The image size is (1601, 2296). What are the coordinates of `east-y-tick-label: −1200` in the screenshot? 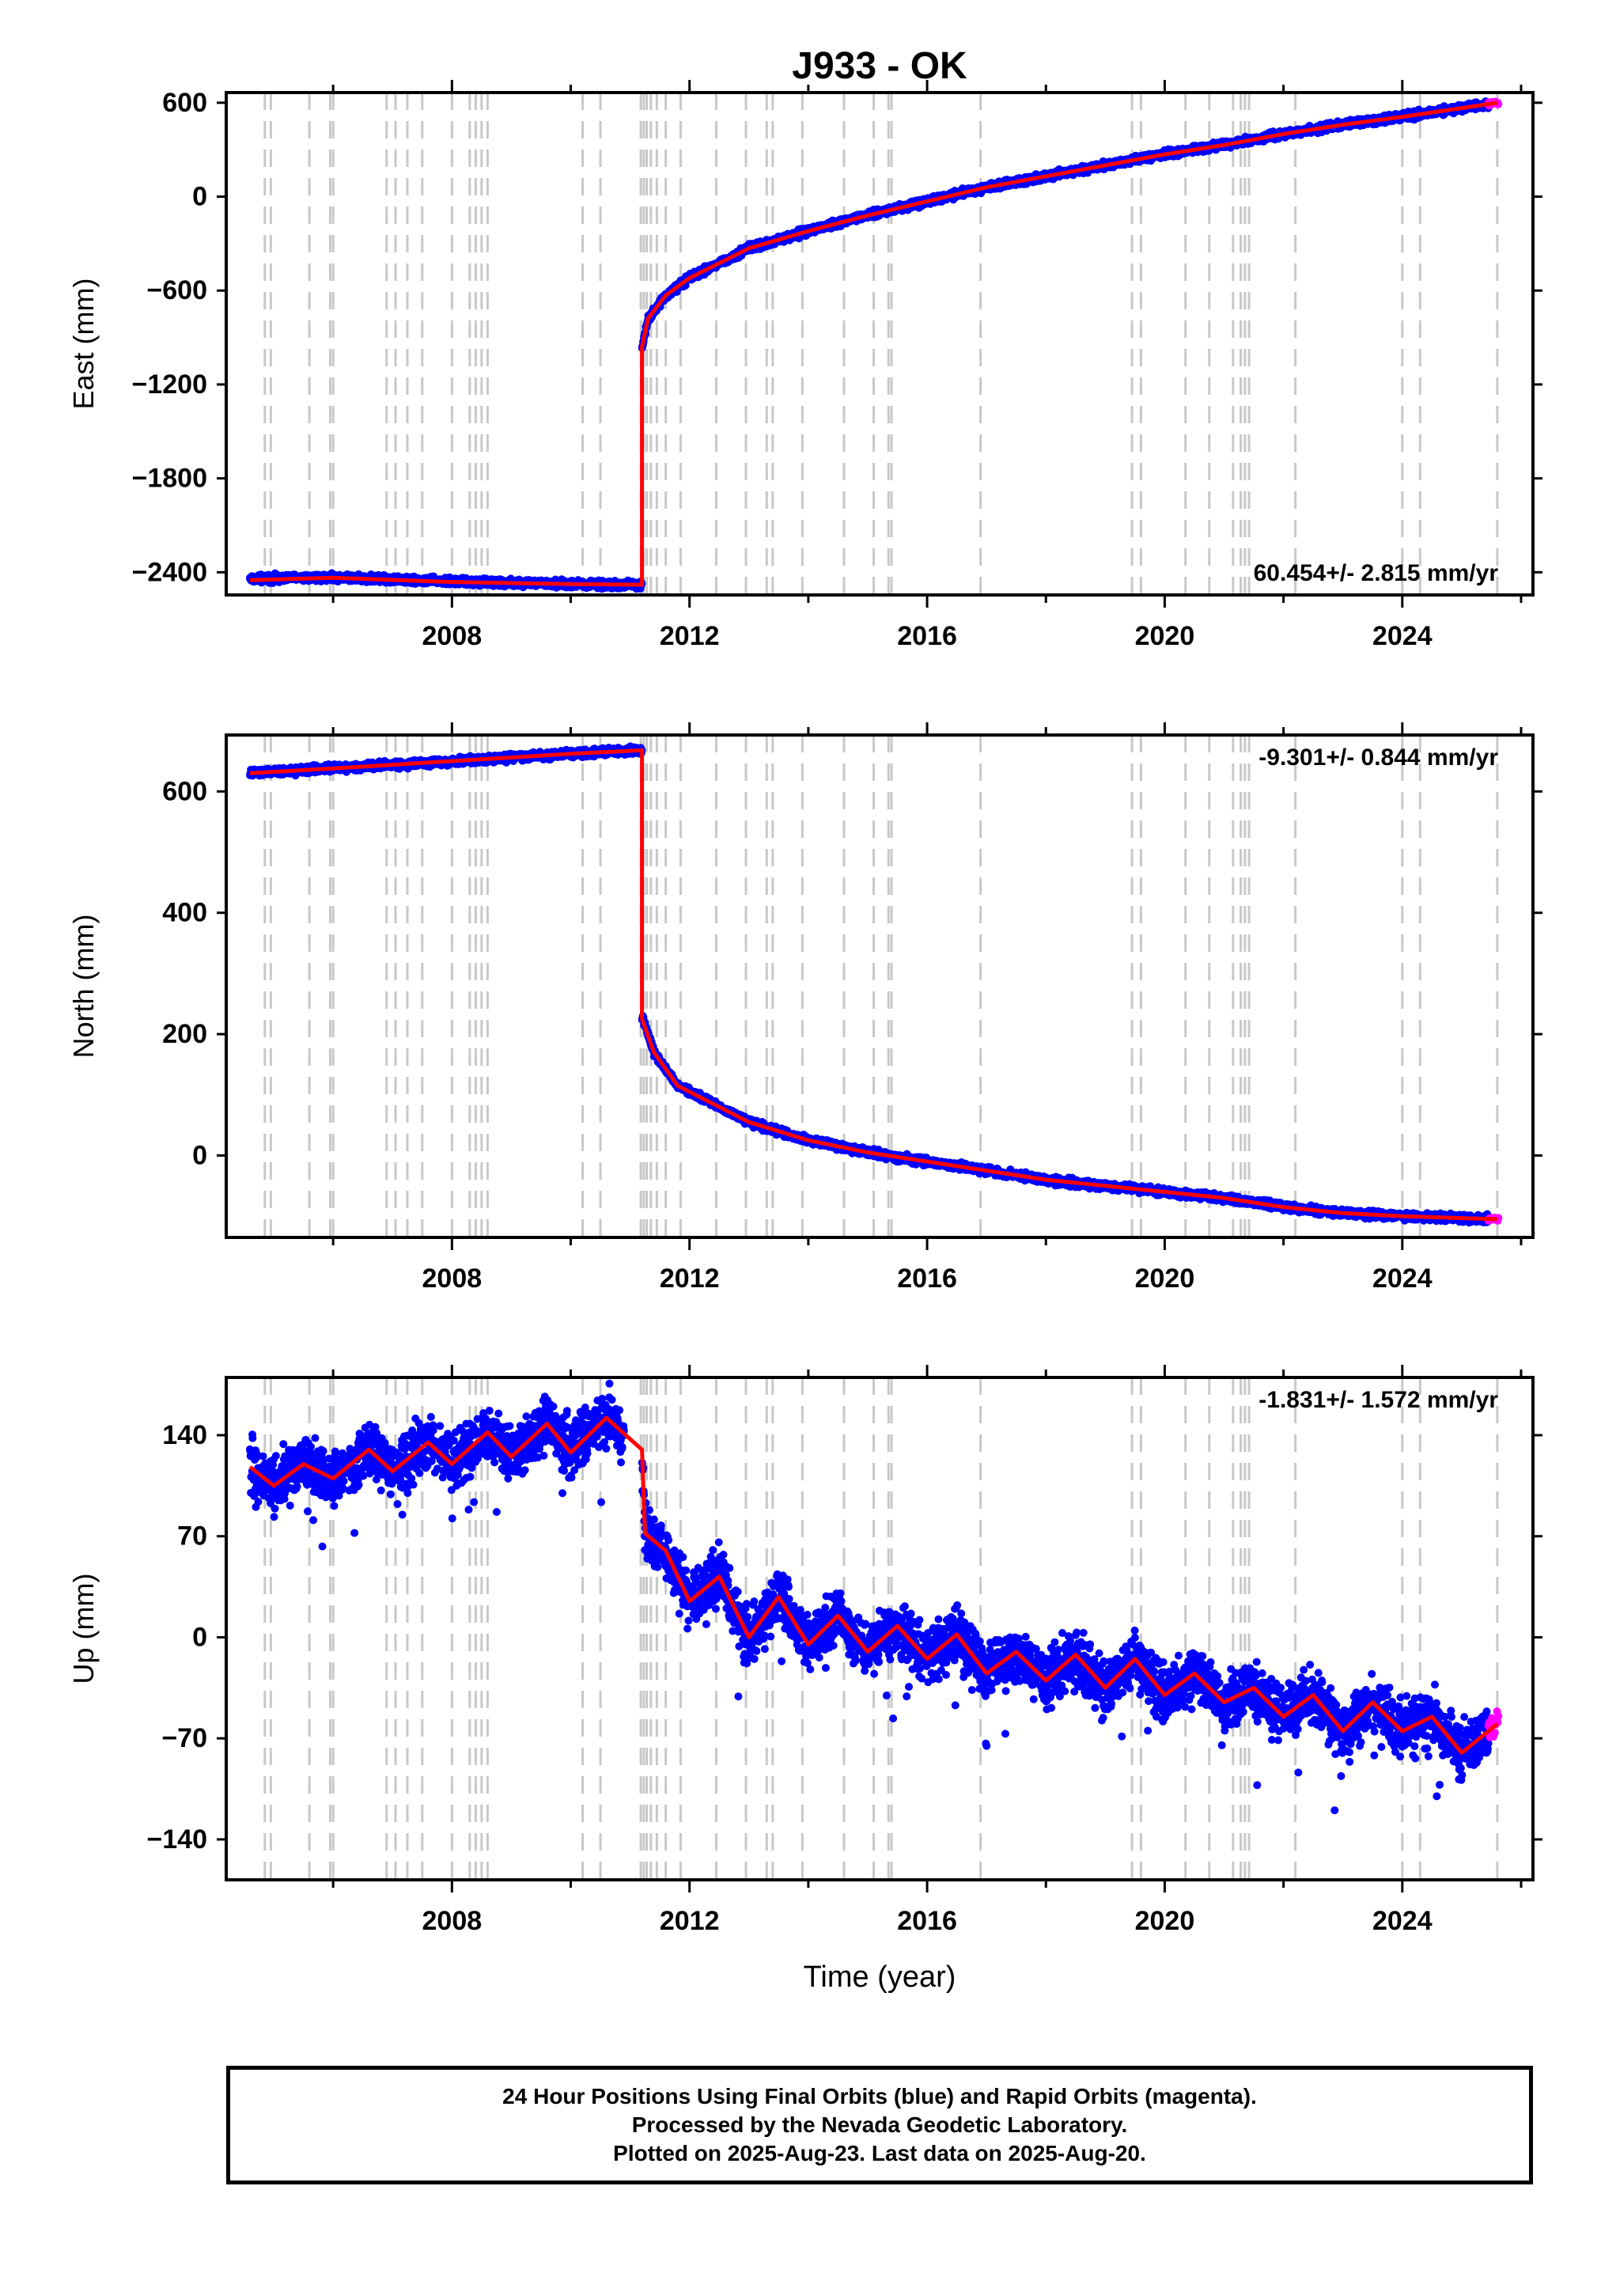 It's located at (170, 384).